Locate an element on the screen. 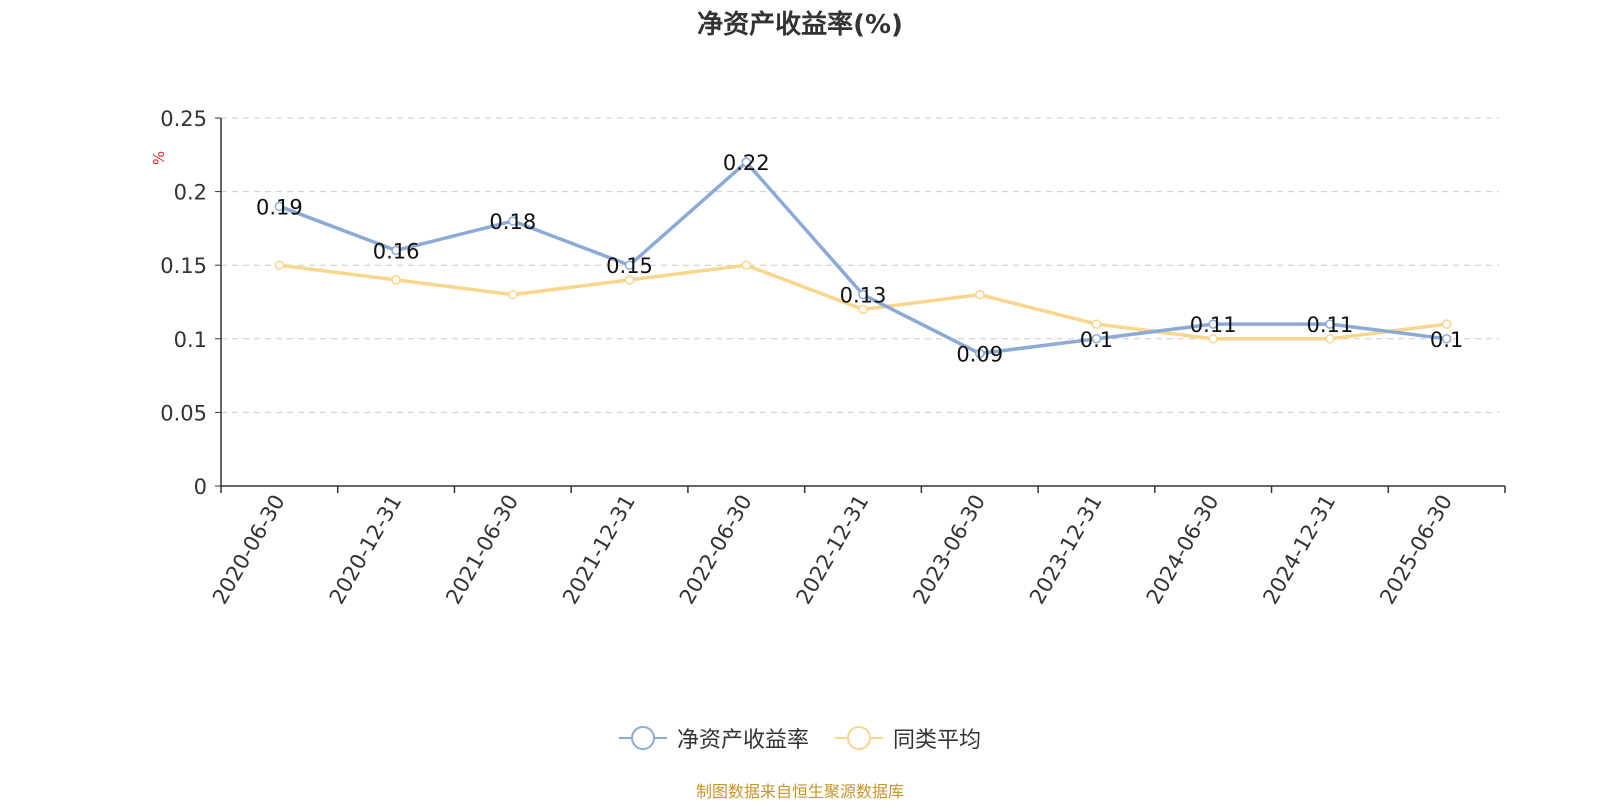 The height and width of the screenshot is (802, 1600). data-label: 0.16 is located at coordinates (396, 251).